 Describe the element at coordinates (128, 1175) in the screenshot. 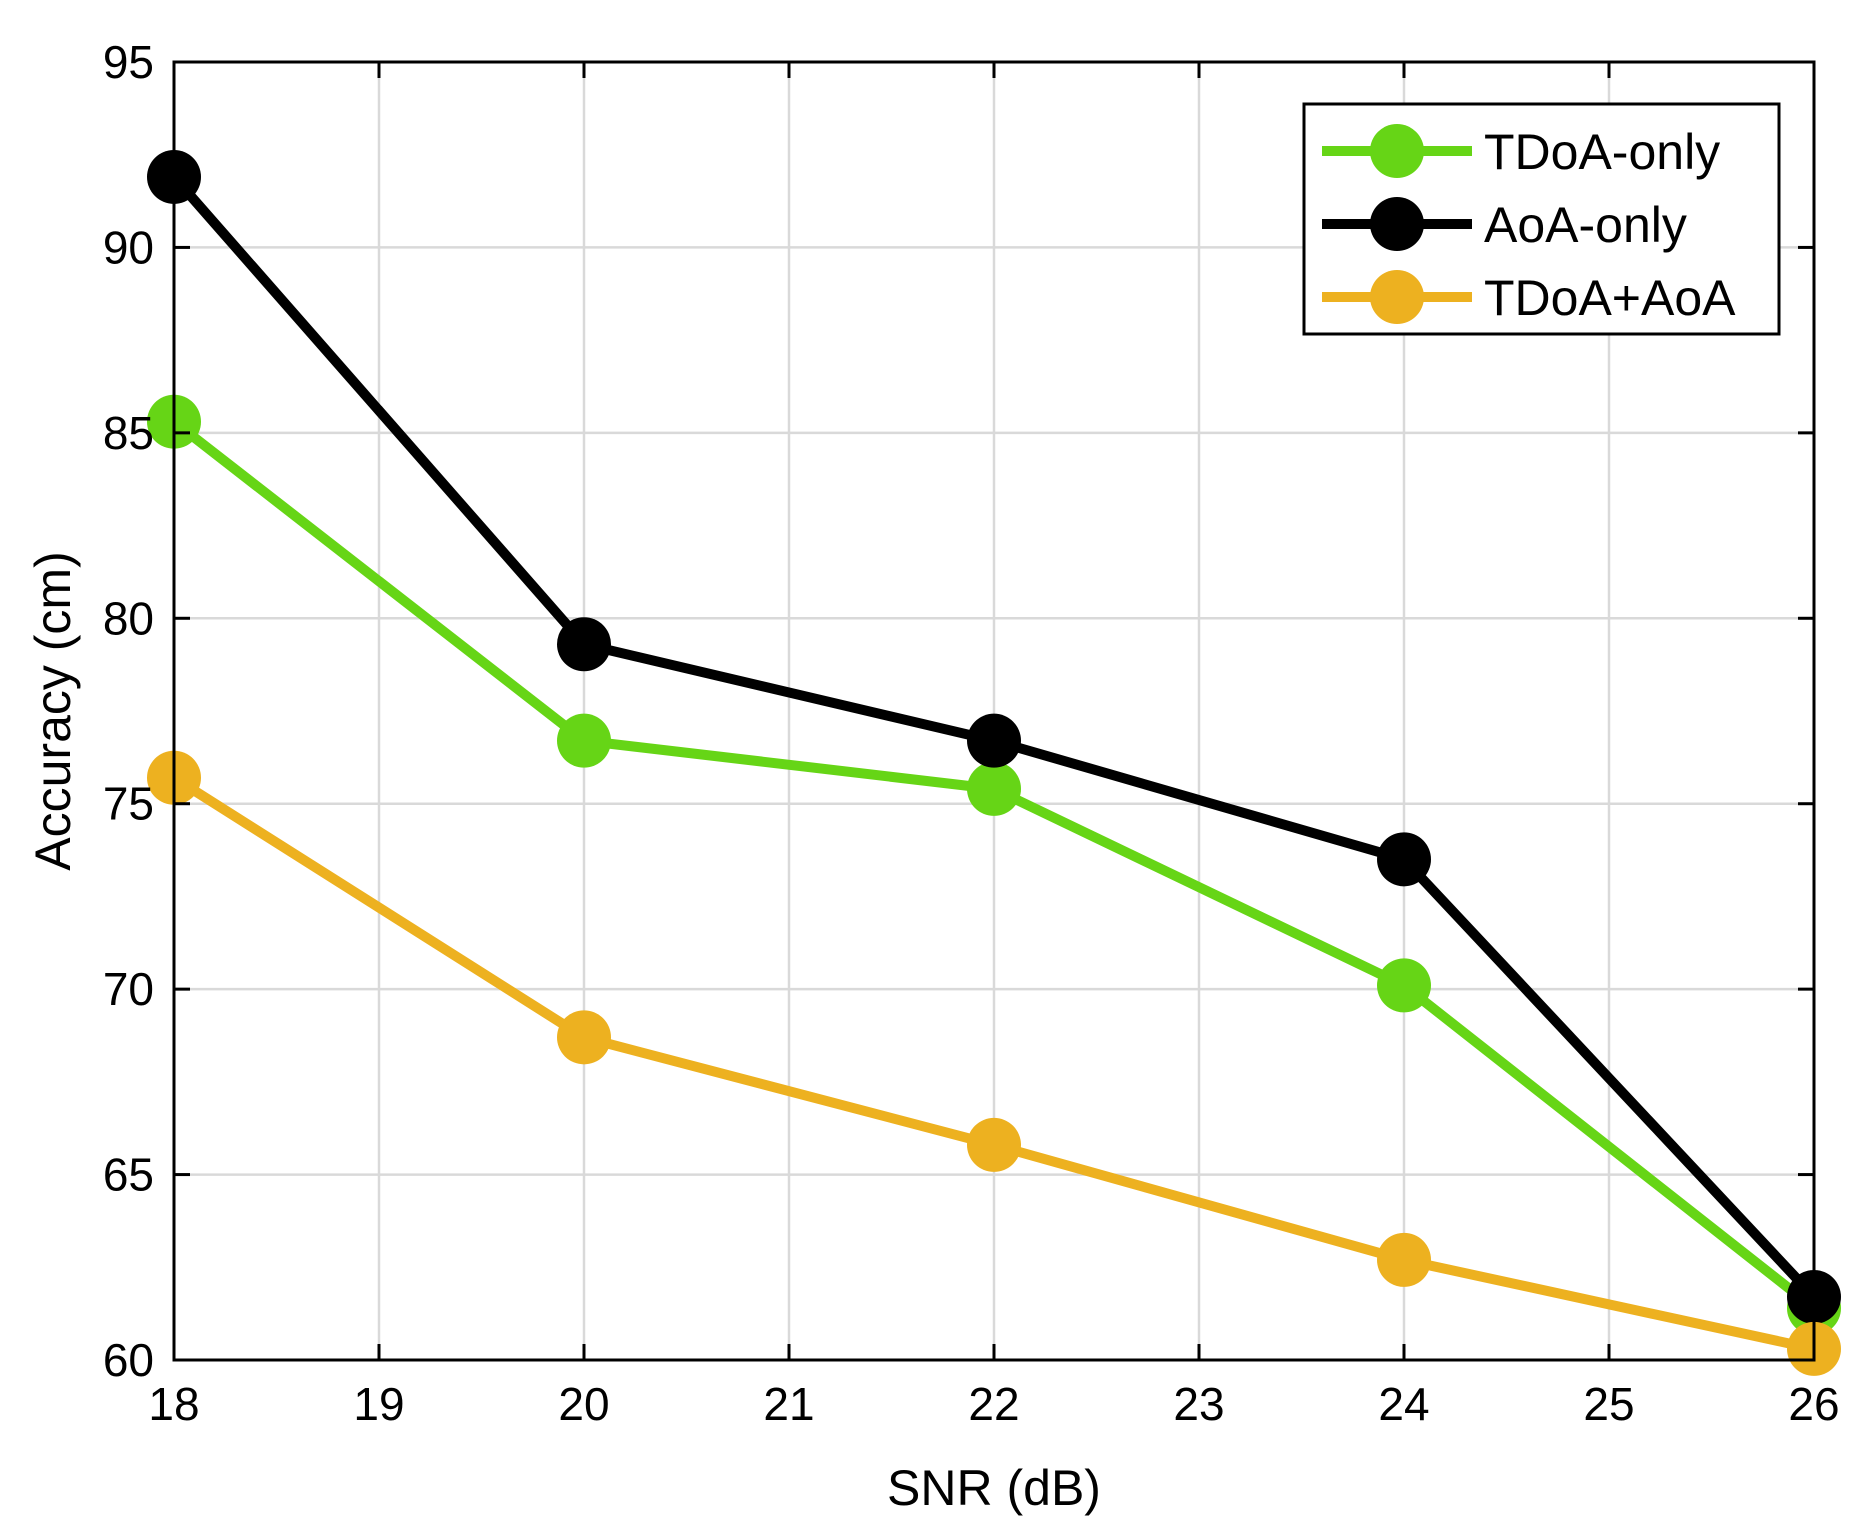

I see `y-tick-label: 65` at that location.